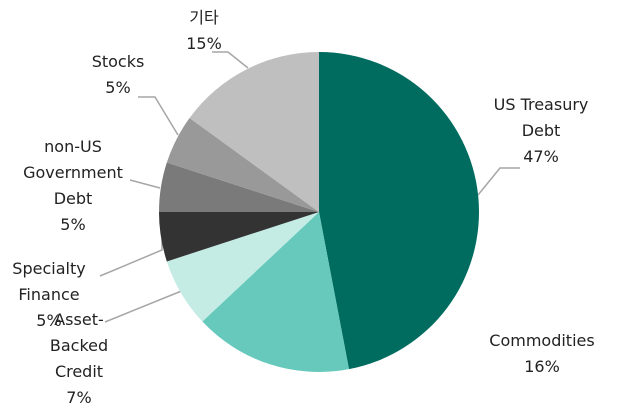 This screenshot has height=412, width=621. What do you see at coordinates (204, 43) in the screenshot?
I see `value-label: 15%` at bounding box center [204, 43].